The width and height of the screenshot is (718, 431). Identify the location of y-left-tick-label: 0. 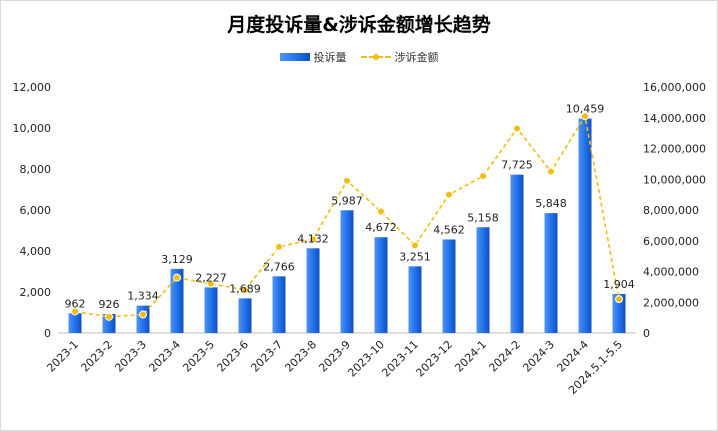
(47, 333).